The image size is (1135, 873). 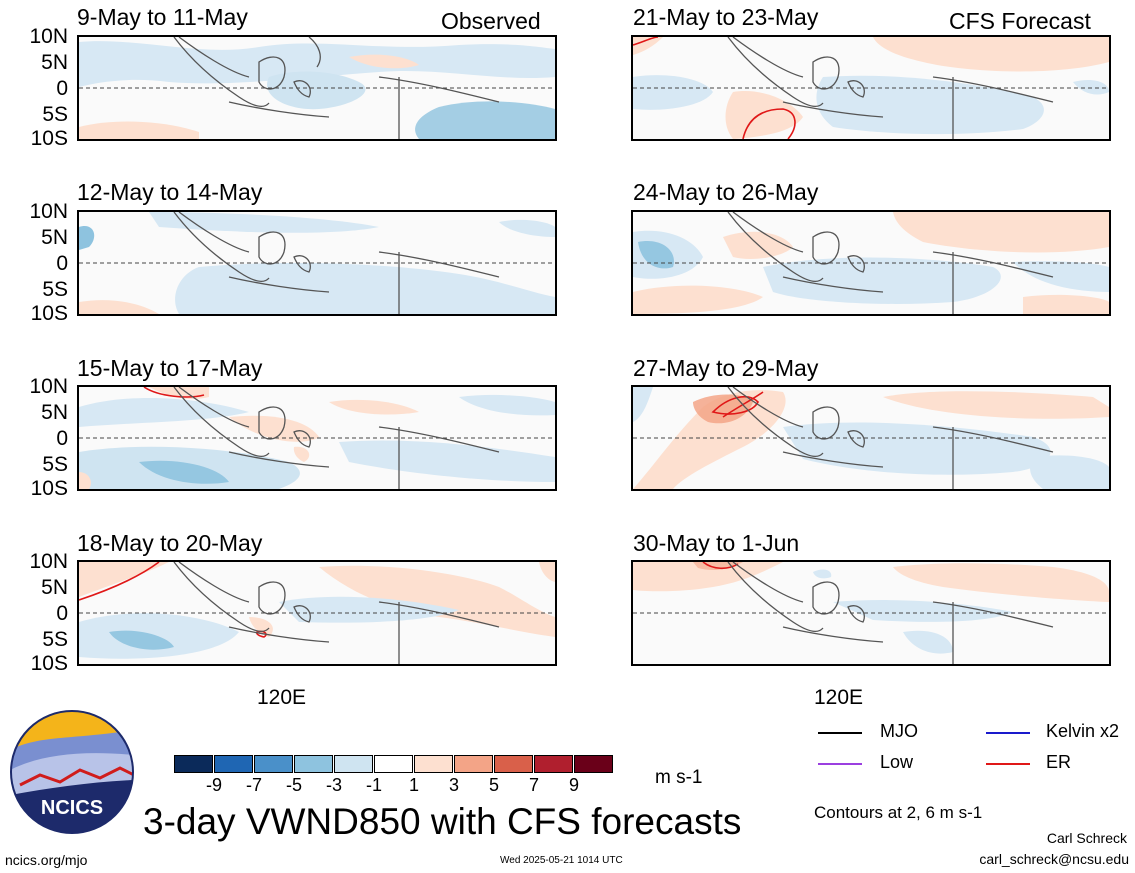 I want to click on colorbar-tick: 1, so click(x=413, y=785).